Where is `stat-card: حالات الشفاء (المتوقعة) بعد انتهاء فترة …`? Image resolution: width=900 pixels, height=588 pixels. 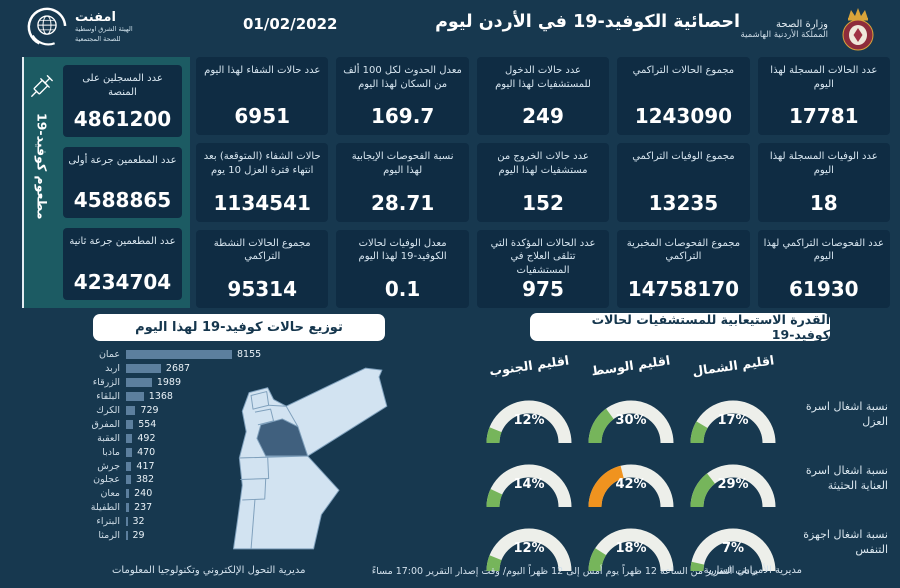
stat-card: حالات الشفاء (المتوقعة) بعد انتهاء فترة … is located at coordinates (262, 182).